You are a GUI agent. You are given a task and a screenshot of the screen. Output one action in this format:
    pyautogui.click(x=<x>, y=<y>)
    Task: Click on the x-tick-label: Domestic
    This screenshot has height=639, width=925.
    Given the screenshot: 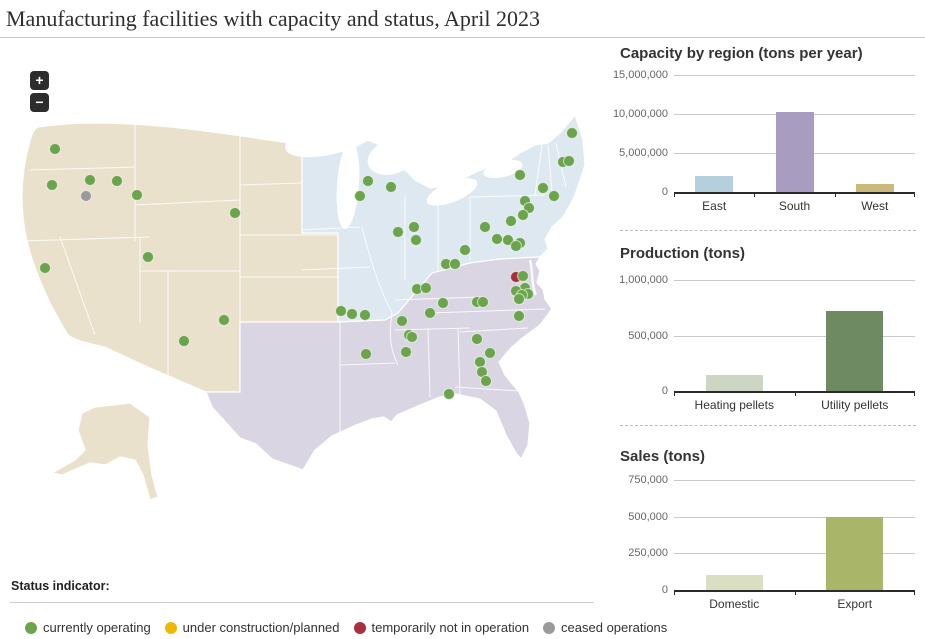 What is the action you would take?
    pyautogui.click(x=734, y=604)
    